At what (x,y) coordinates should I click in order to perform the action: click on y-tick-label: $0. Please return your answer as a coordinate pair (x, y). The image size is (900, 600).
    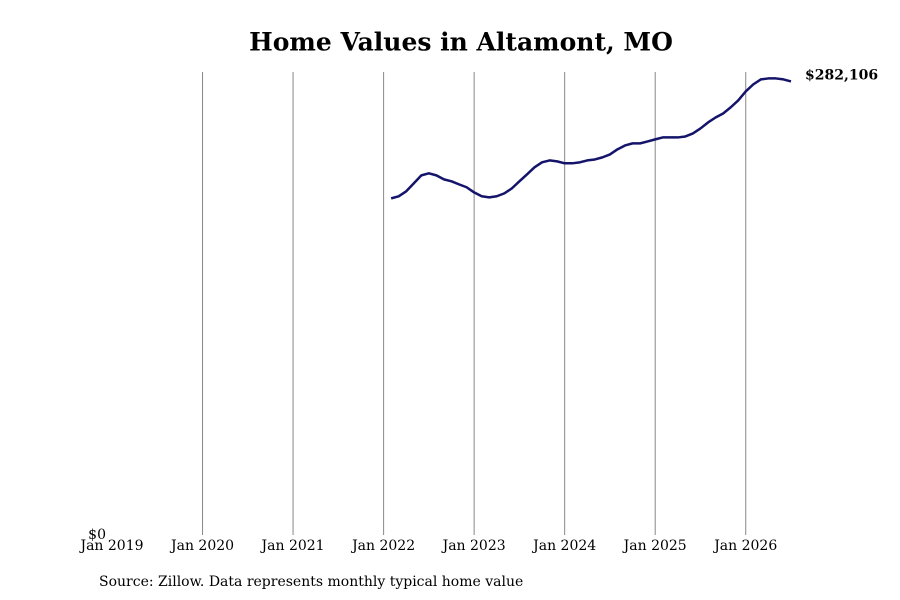
    Looking at the image, I should click on (97, 535).